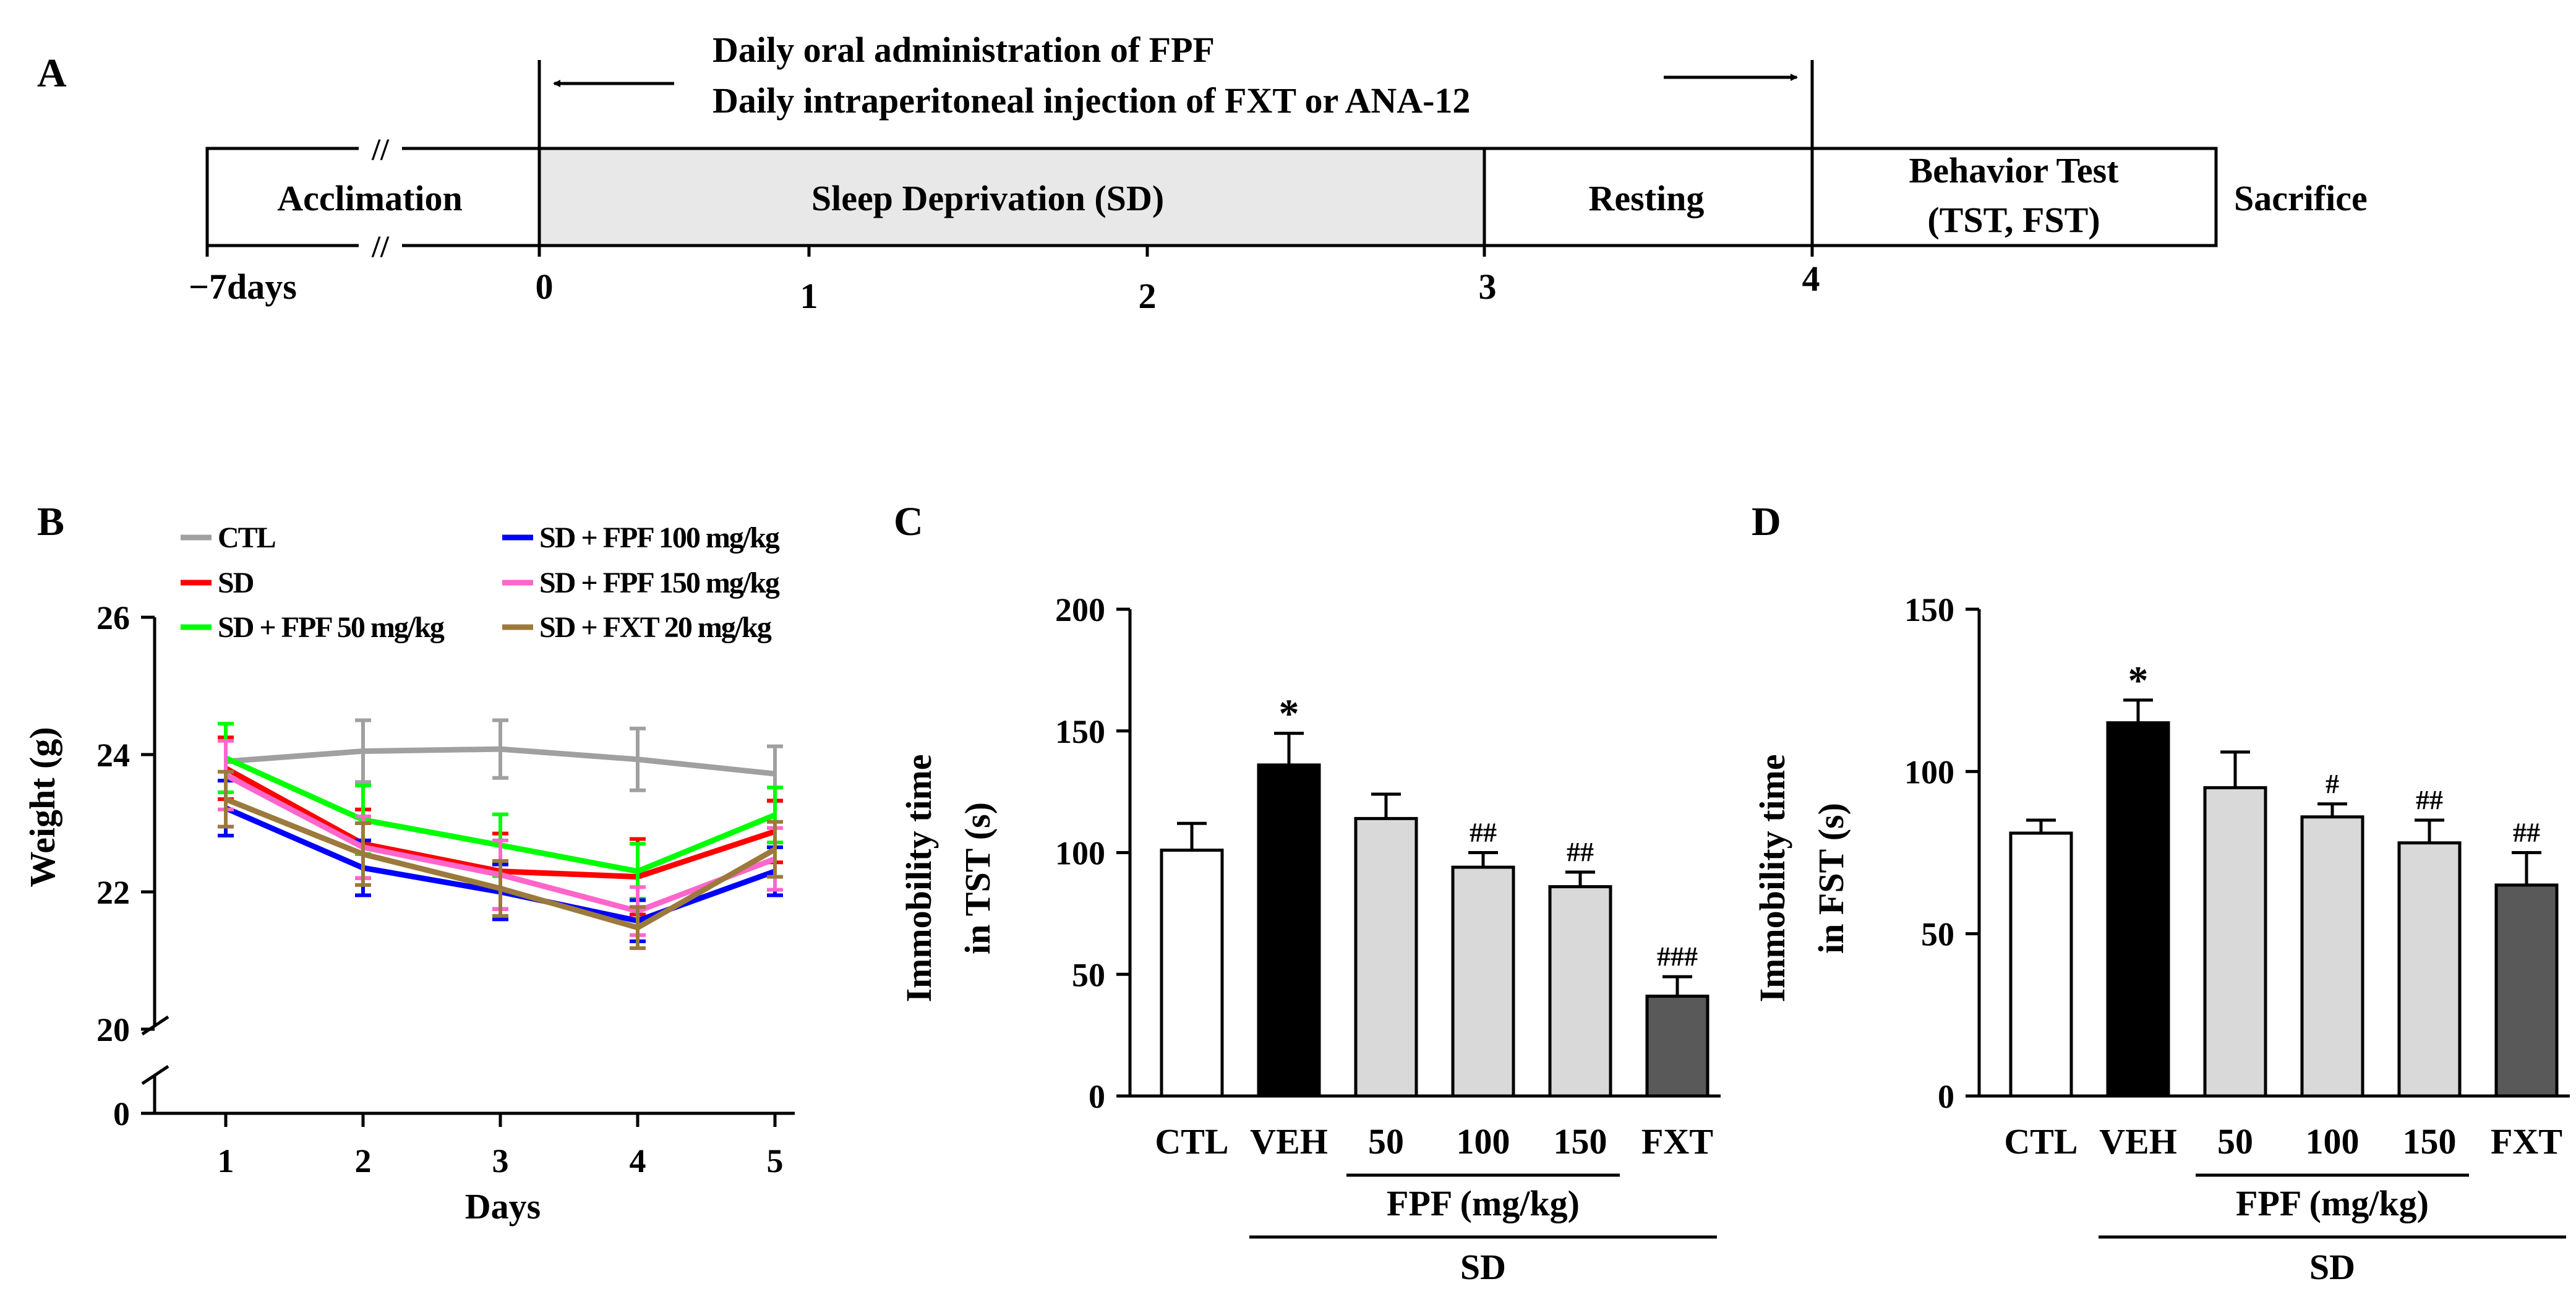 The image size is (2576, 1310). What do you see at coordinates (236, 583) in the screenshot?
I see `legend-label-sd: SD` at bounding box center [236, 583].